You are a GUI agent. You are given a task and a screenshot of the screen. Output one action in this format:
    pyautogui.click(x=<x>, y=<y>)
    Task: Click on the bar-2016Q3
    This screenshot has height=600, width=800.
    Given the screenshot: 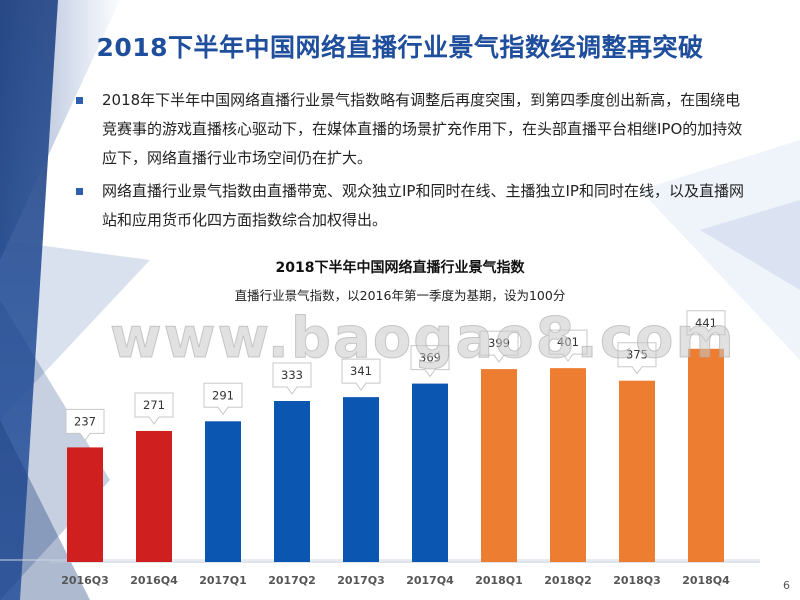 What is the action you would take?
    pyautogui.click(x=85, y=504)
    